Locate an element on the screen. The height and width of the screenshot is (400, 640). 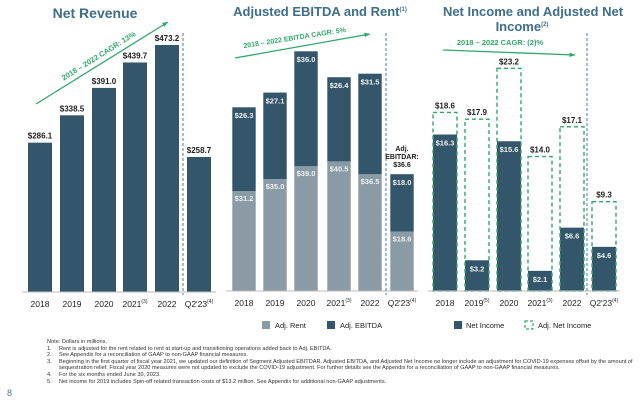
ebitdar-callout: Adj. is located at coordinates (401, 149).